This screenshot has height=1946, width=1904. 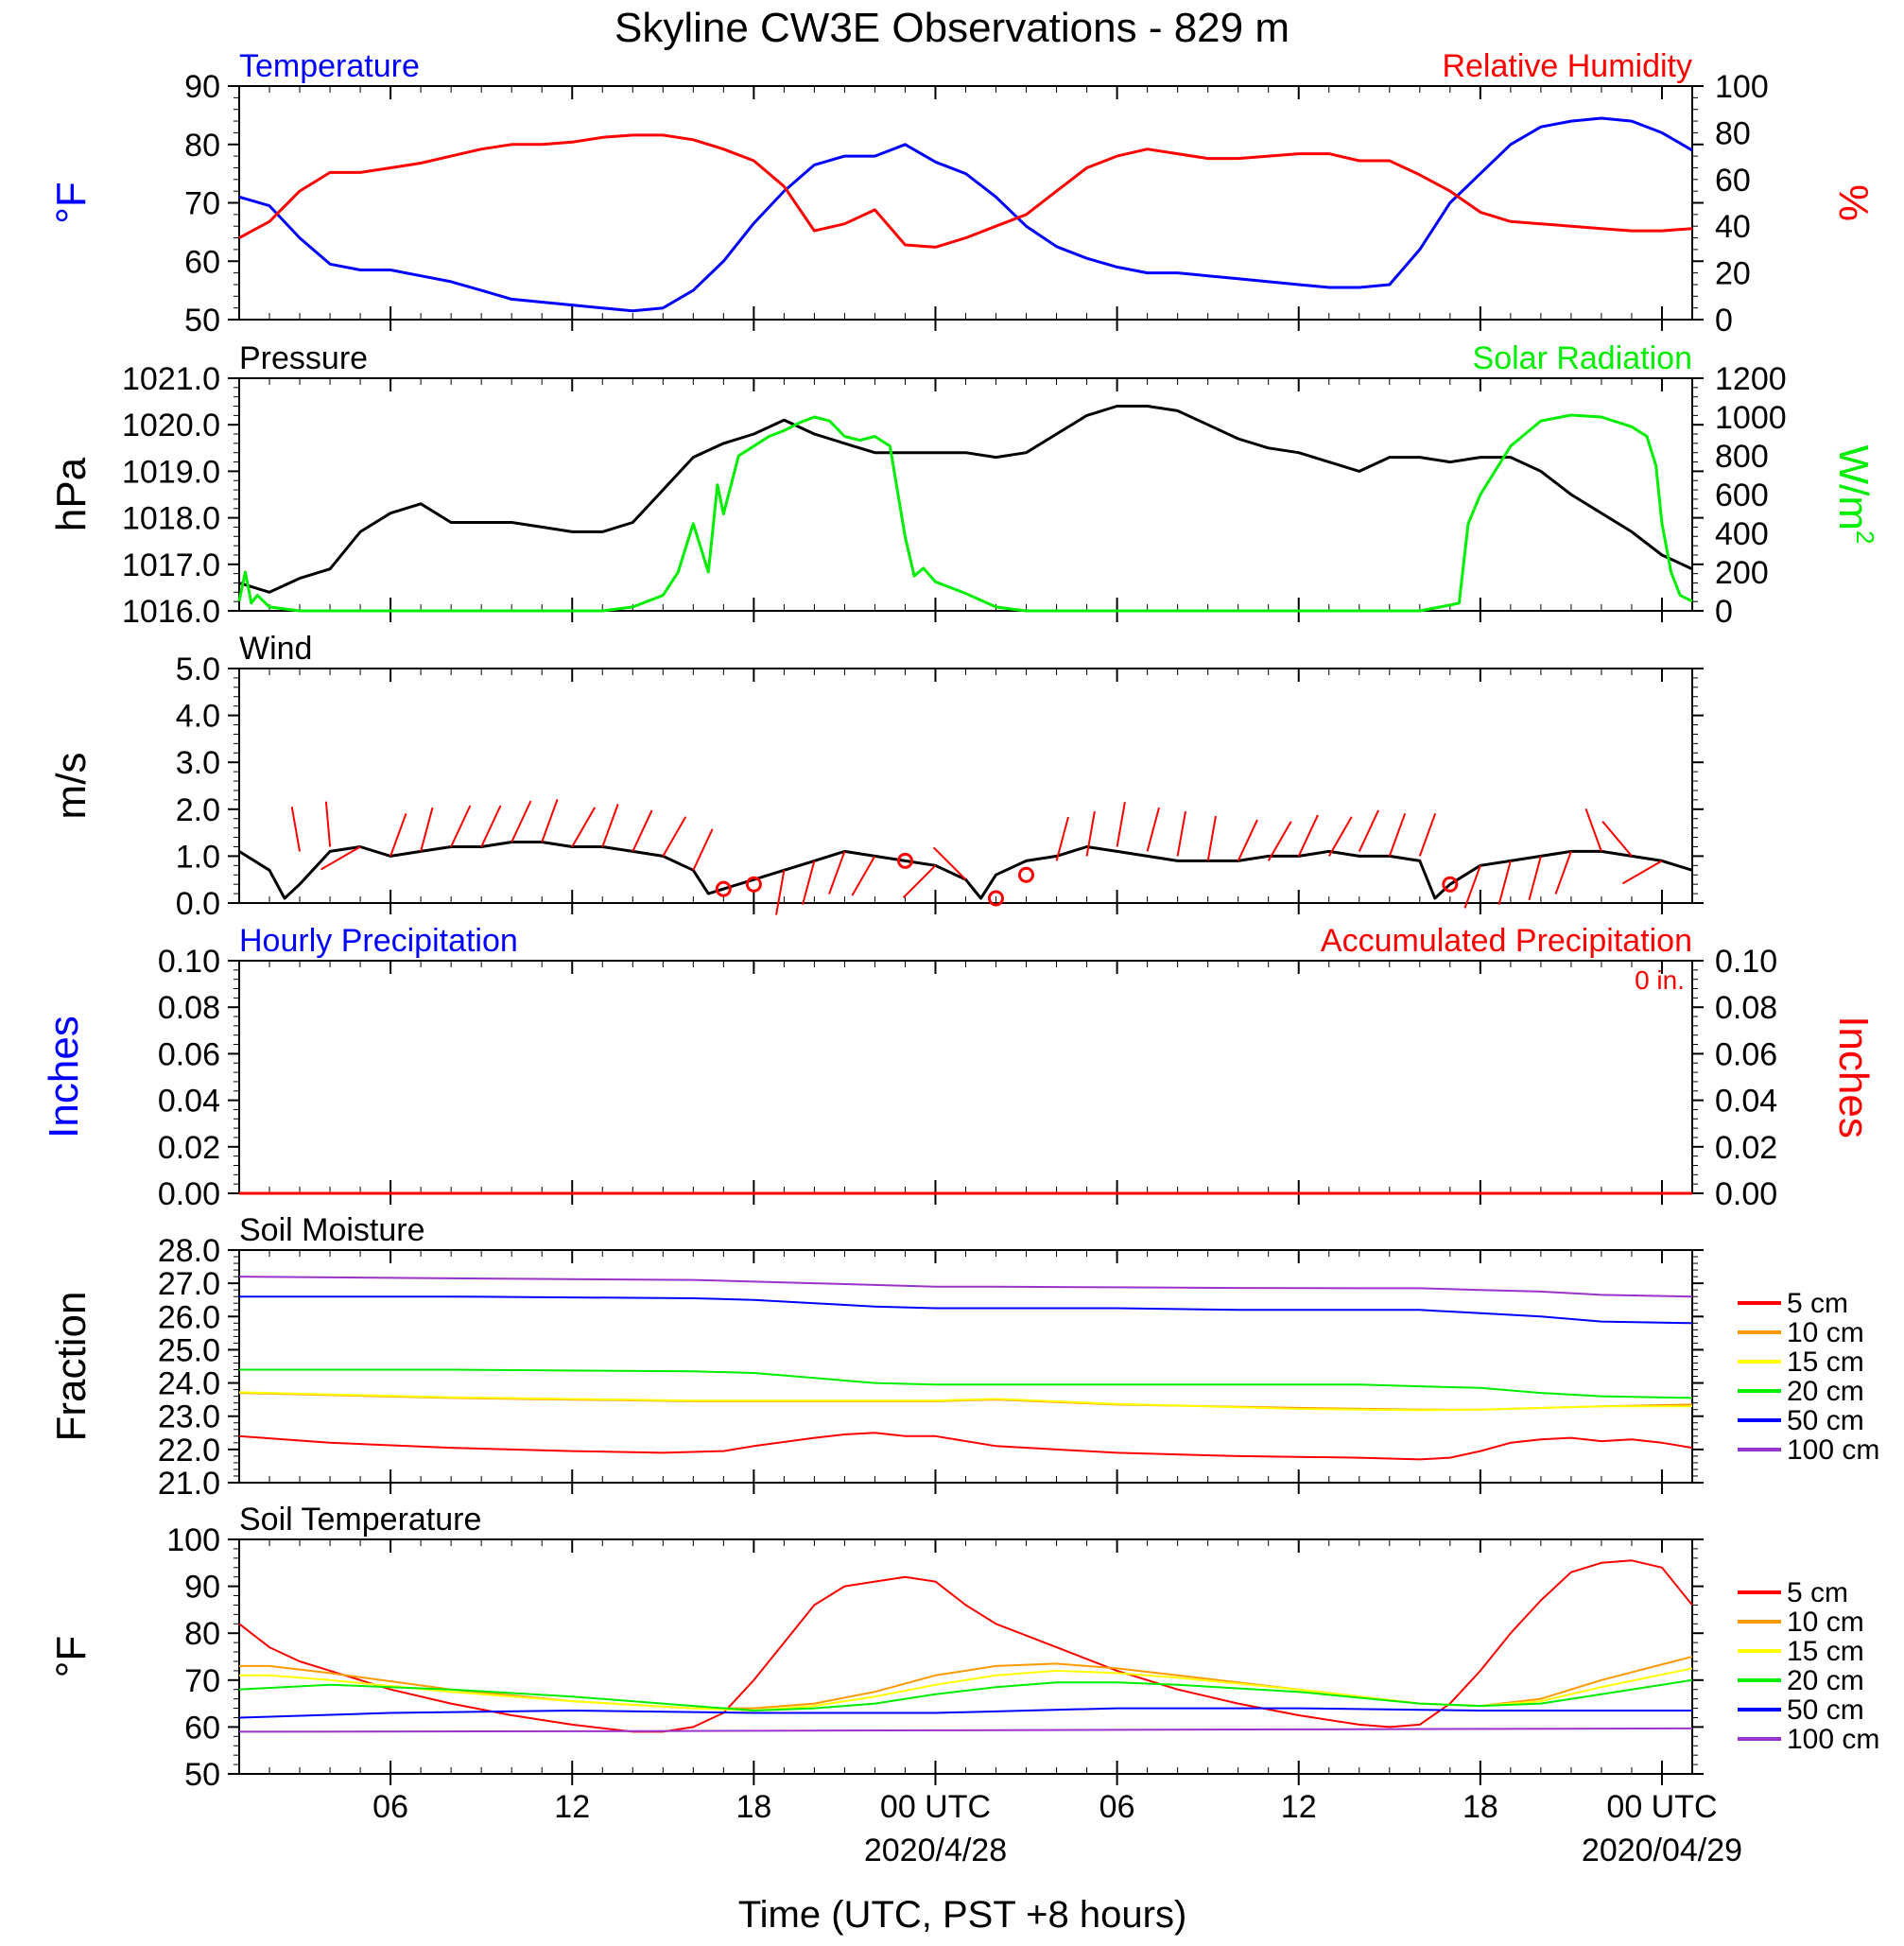 What do you see at coordinates (171, 565) in the screenshot?
I see `y-tick-label-left: 1017.0` at bounding box center [171, 565].